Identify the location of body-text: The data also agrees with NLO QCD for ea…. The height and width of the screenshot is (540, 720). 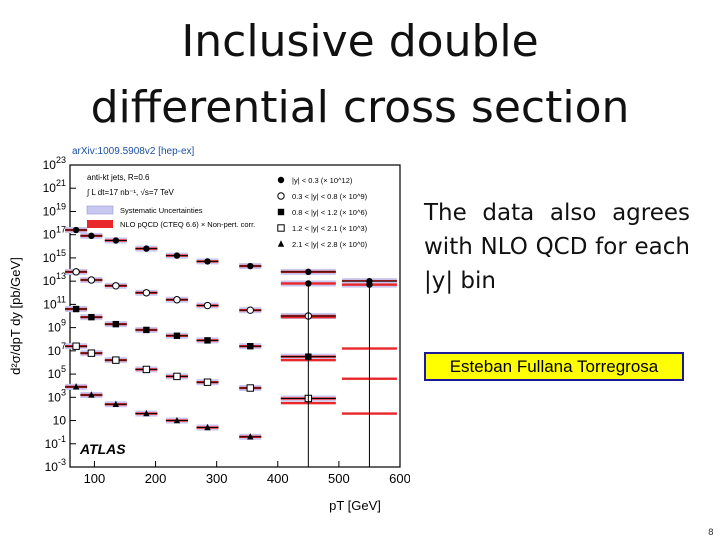
(557, 247).